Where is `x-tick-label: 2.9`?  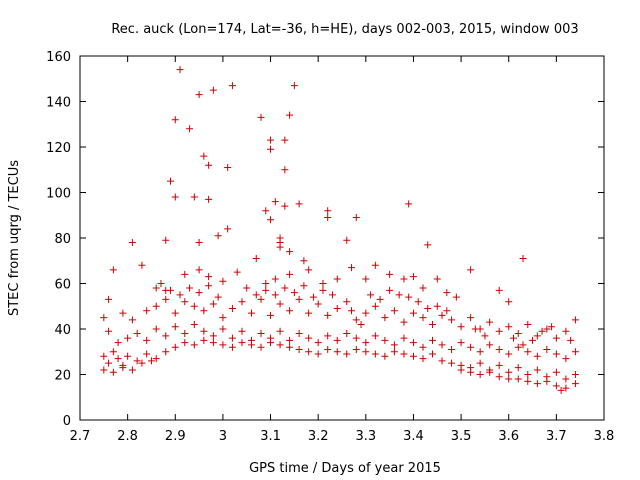
x-tick-label: 2.9 is located at coordinates (175, 436).